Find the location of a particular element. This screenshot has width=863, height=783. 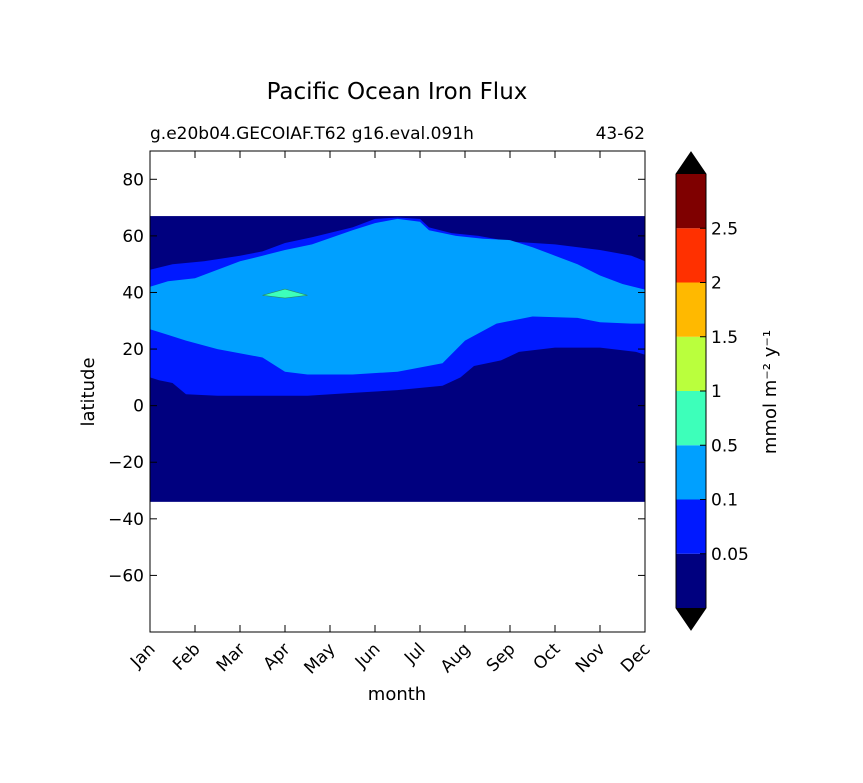

colorbar-tick-label: 1.5 is located at coordinates (724, 338).